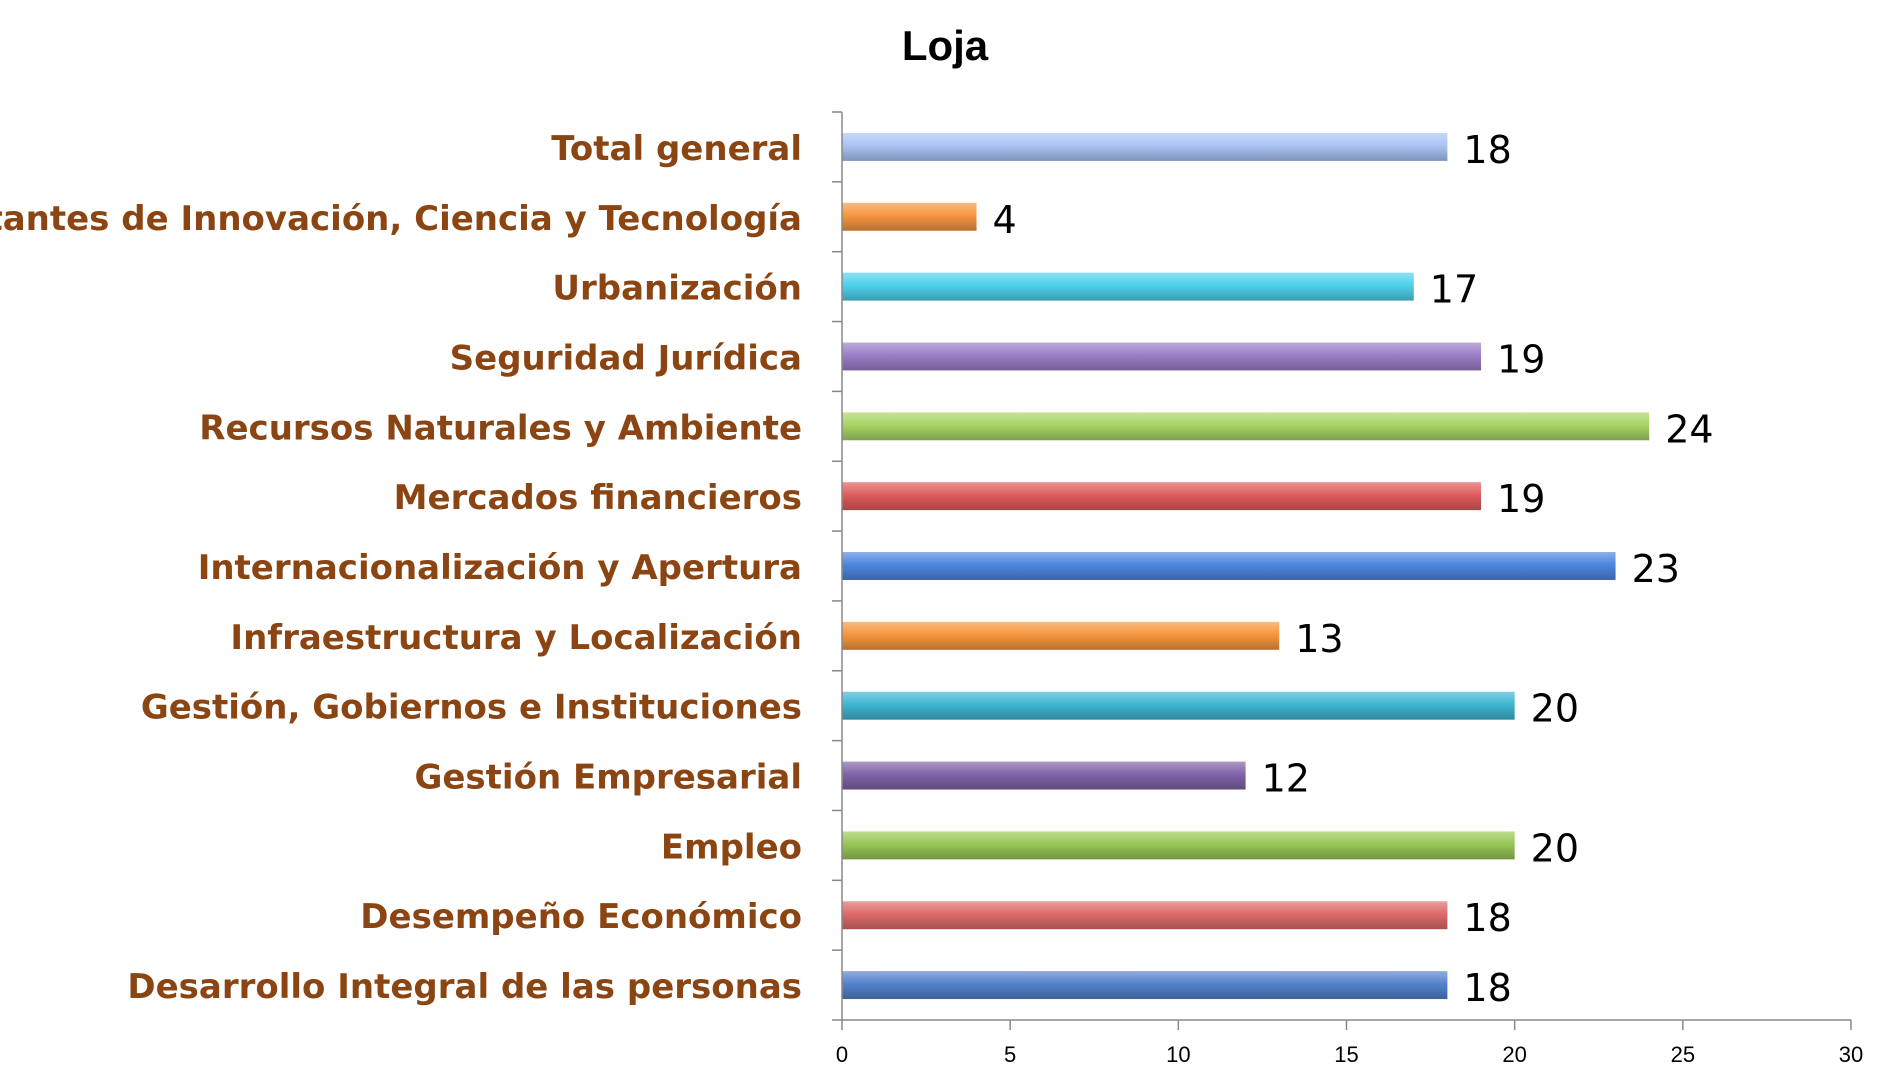  What do you see at coordinates (1005, 220) in the screenshot?
I see `value-label: 4` at bounding box center [1005, 220].